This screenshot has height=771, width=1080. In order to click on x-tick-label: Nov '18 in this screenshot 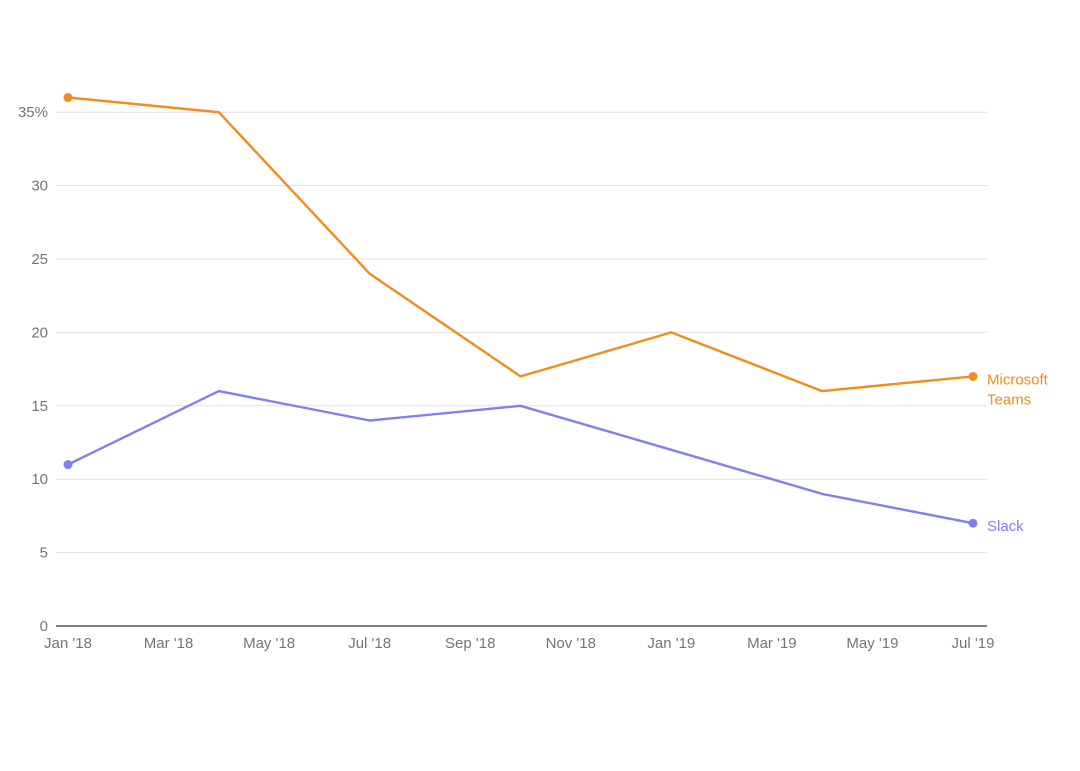, I will do `click(571, 643)`.